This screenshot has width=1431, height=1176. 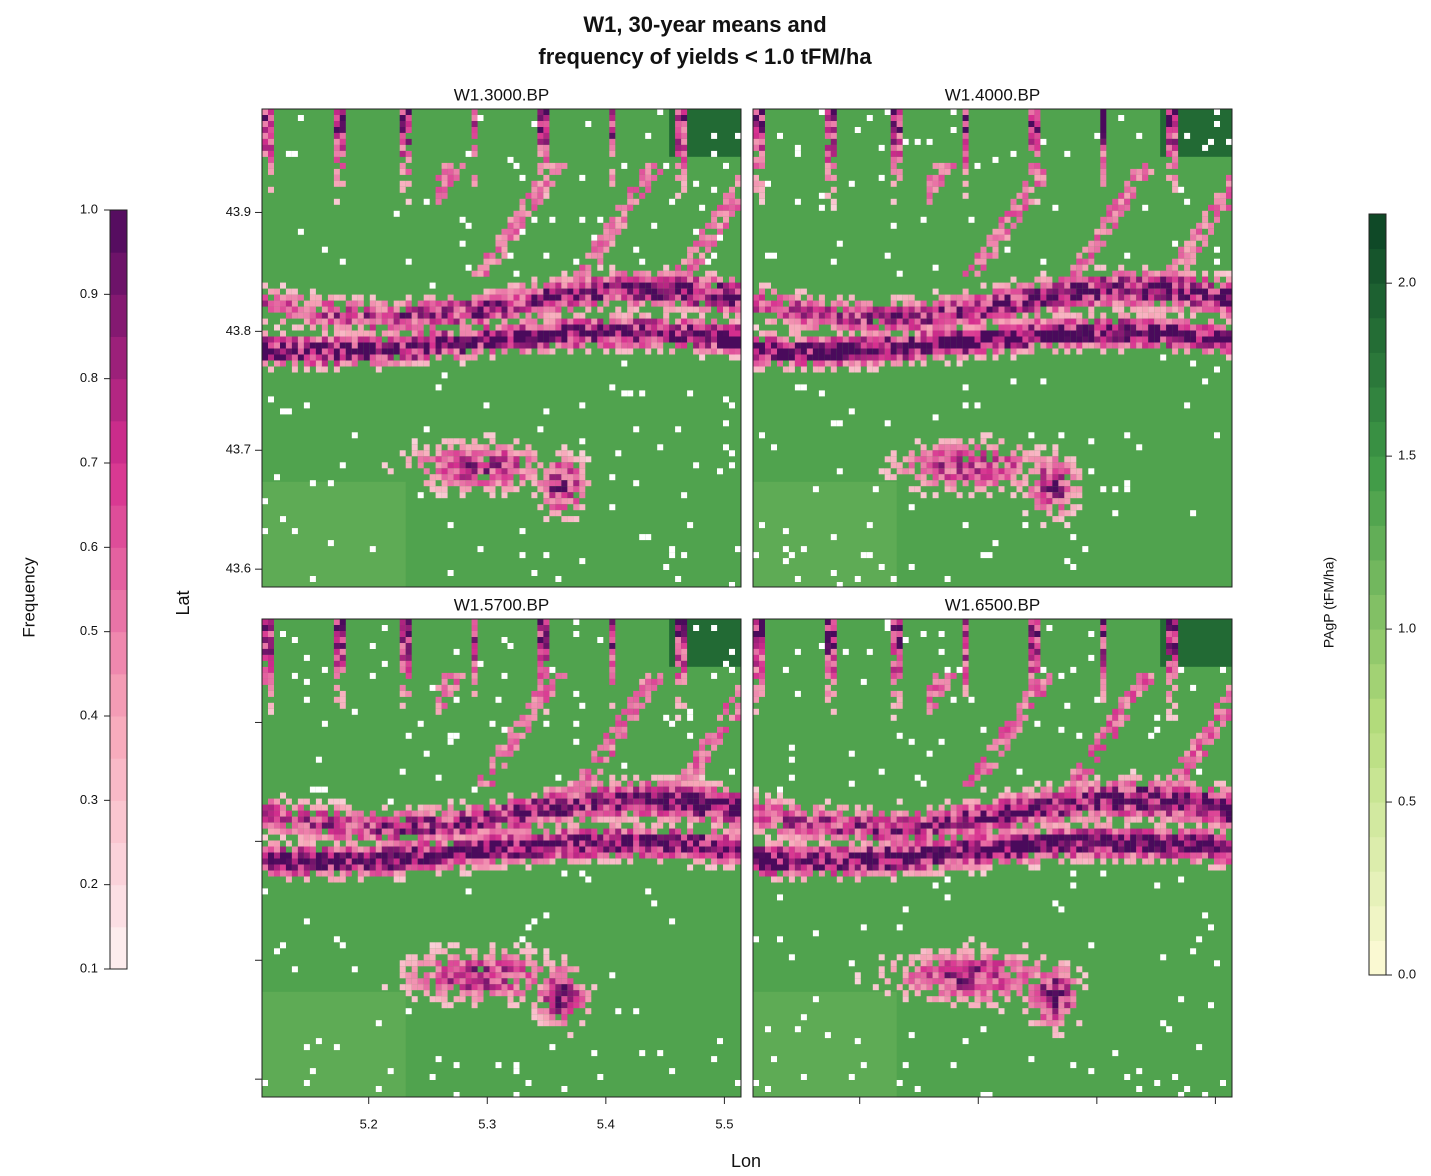 What do you see at coordinates (369, 1123) in the screenshot?
I see `x-tick-label: 5.2` at bounding box center [369, 1123].